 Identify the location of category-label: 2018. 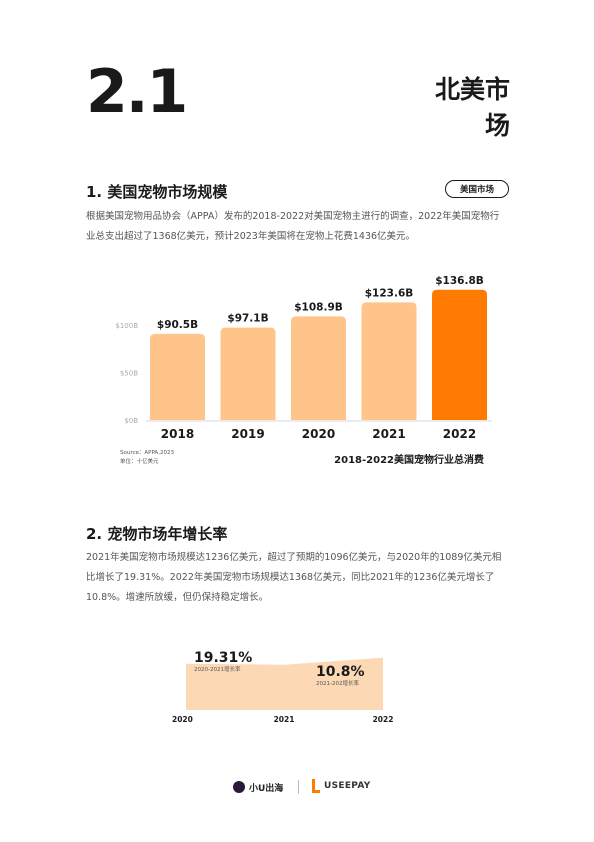
(177, 434).